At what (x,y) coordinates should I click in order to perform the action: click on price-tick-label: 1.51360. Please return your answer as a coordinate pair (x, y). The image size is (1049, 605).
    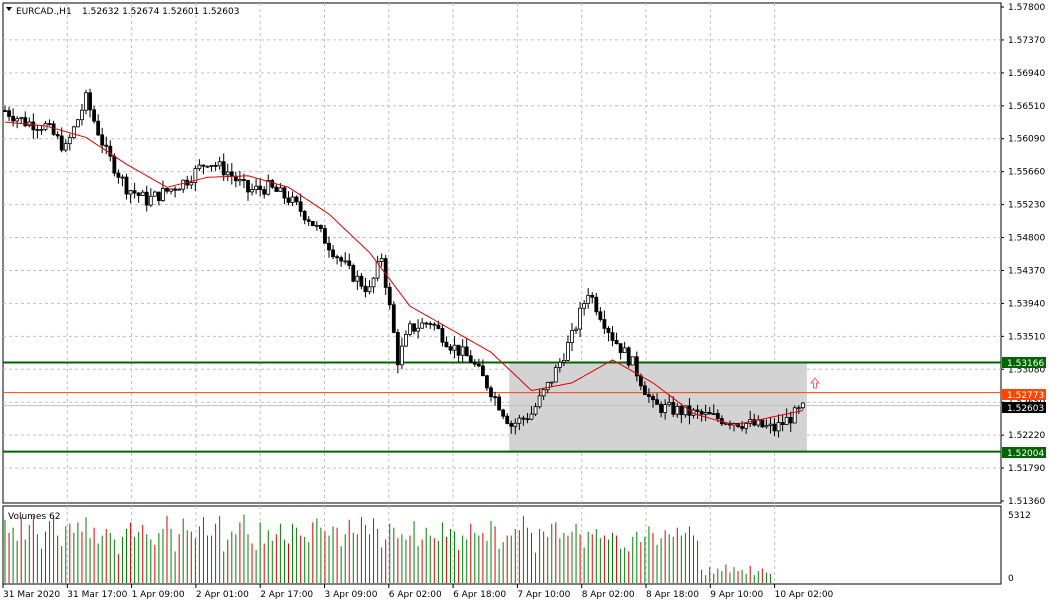
    Looking at the image, I should click on (1026, 502).